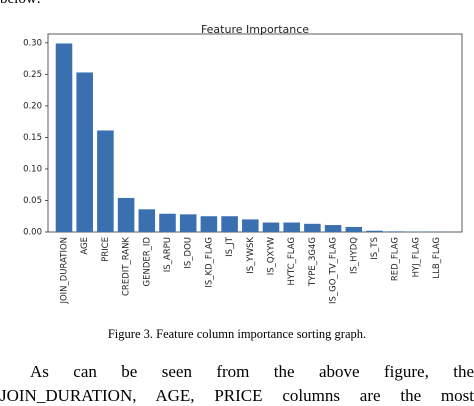  Describe the element at coordinates (32, 75) in the screenshot. I see `y-tick-label: 0.25` at that location.